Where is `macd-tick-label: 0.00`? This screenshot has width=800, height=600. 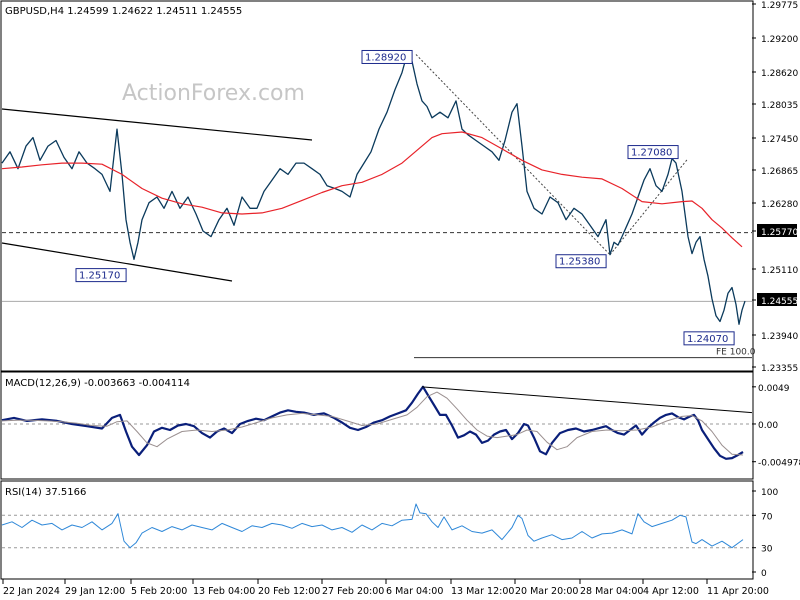
macd-tick-label: 0.00 is located at coordinates (768, 426).